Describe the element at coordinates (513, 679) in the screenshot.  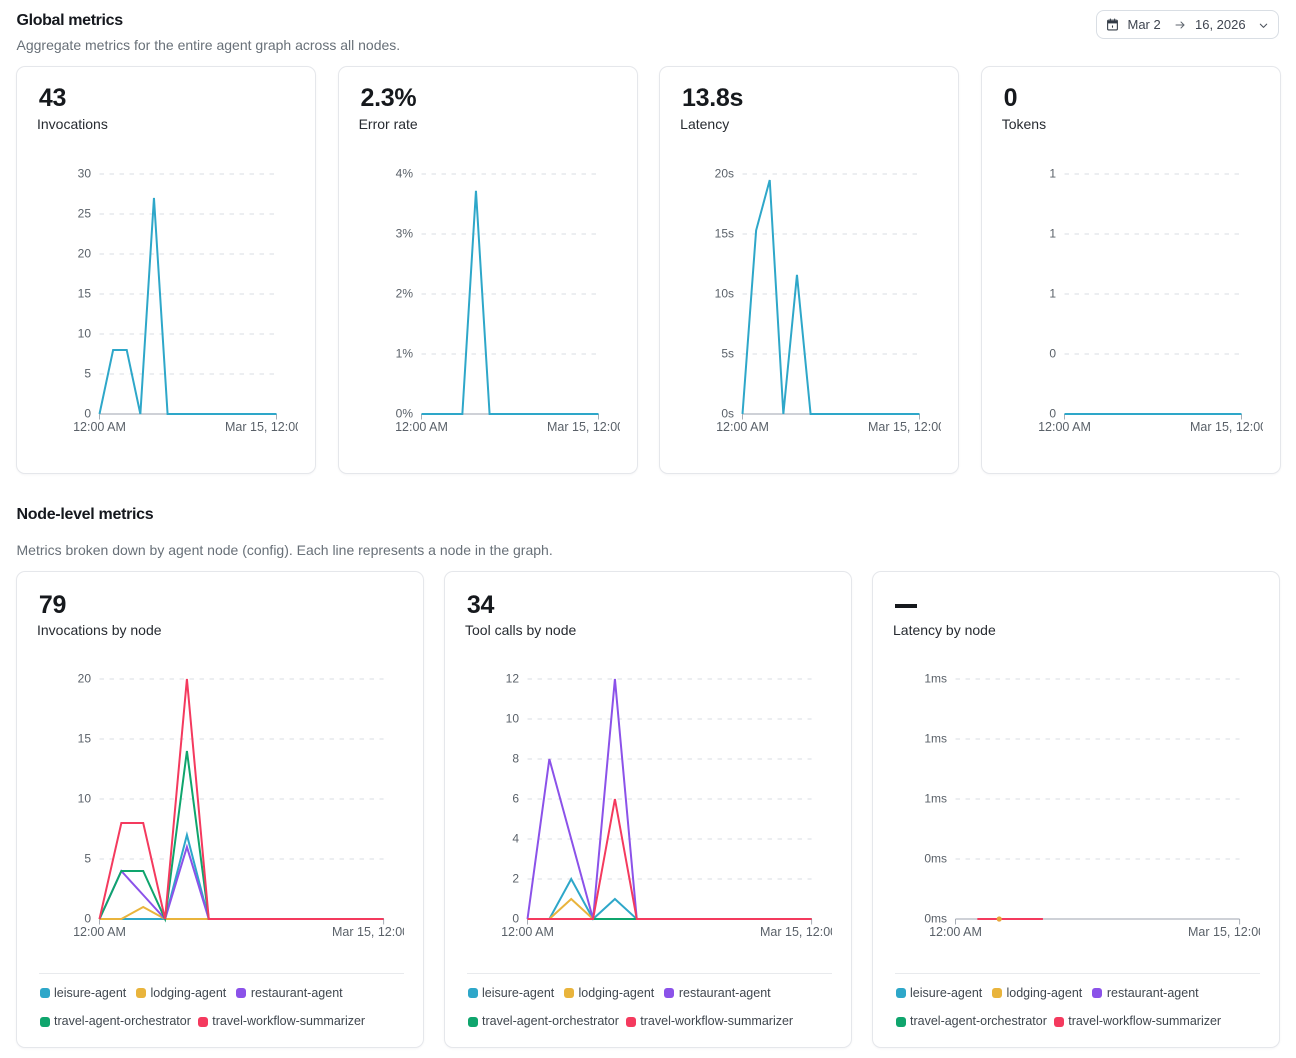
I see `svg-text: 12` at that location.